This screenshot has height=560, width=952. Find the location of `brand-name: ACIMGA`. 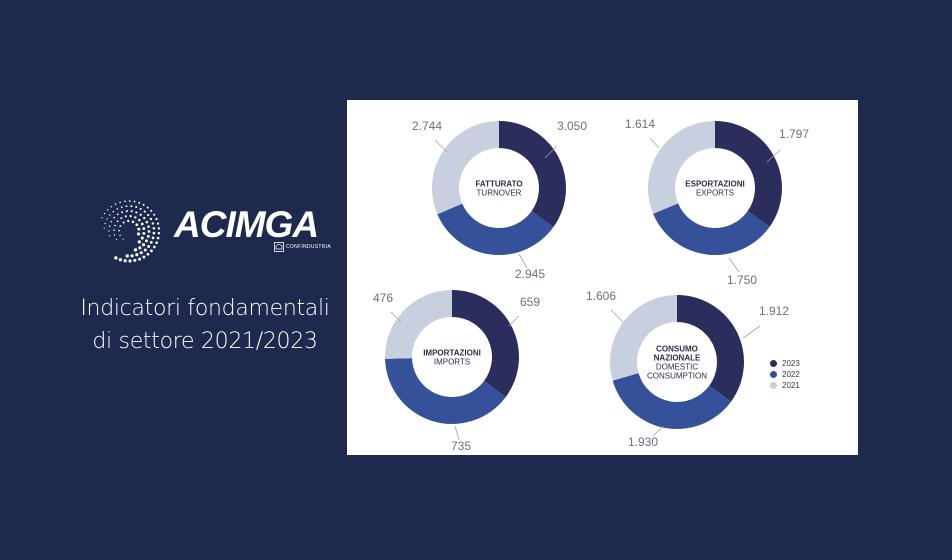

brand-name: ACIMGA is located at coordinates (246, 224).